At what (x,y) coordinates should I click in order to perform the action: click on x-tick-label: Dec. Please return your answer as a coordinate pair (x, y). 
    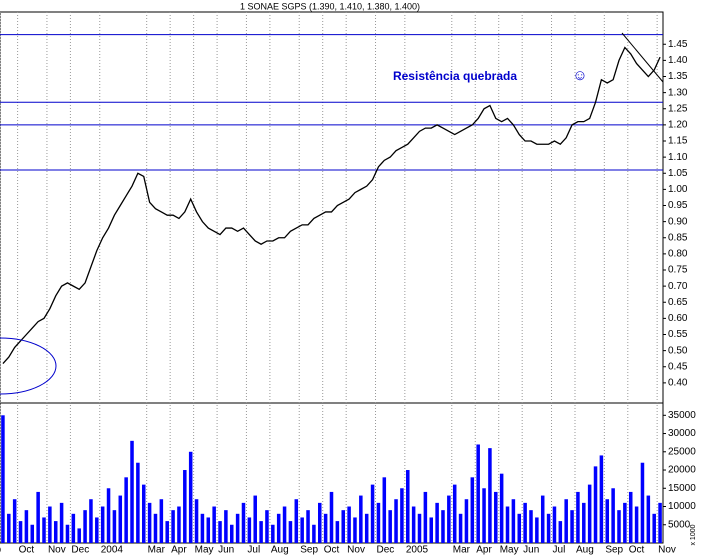
    Looking at the image, I should click on (80, 550).